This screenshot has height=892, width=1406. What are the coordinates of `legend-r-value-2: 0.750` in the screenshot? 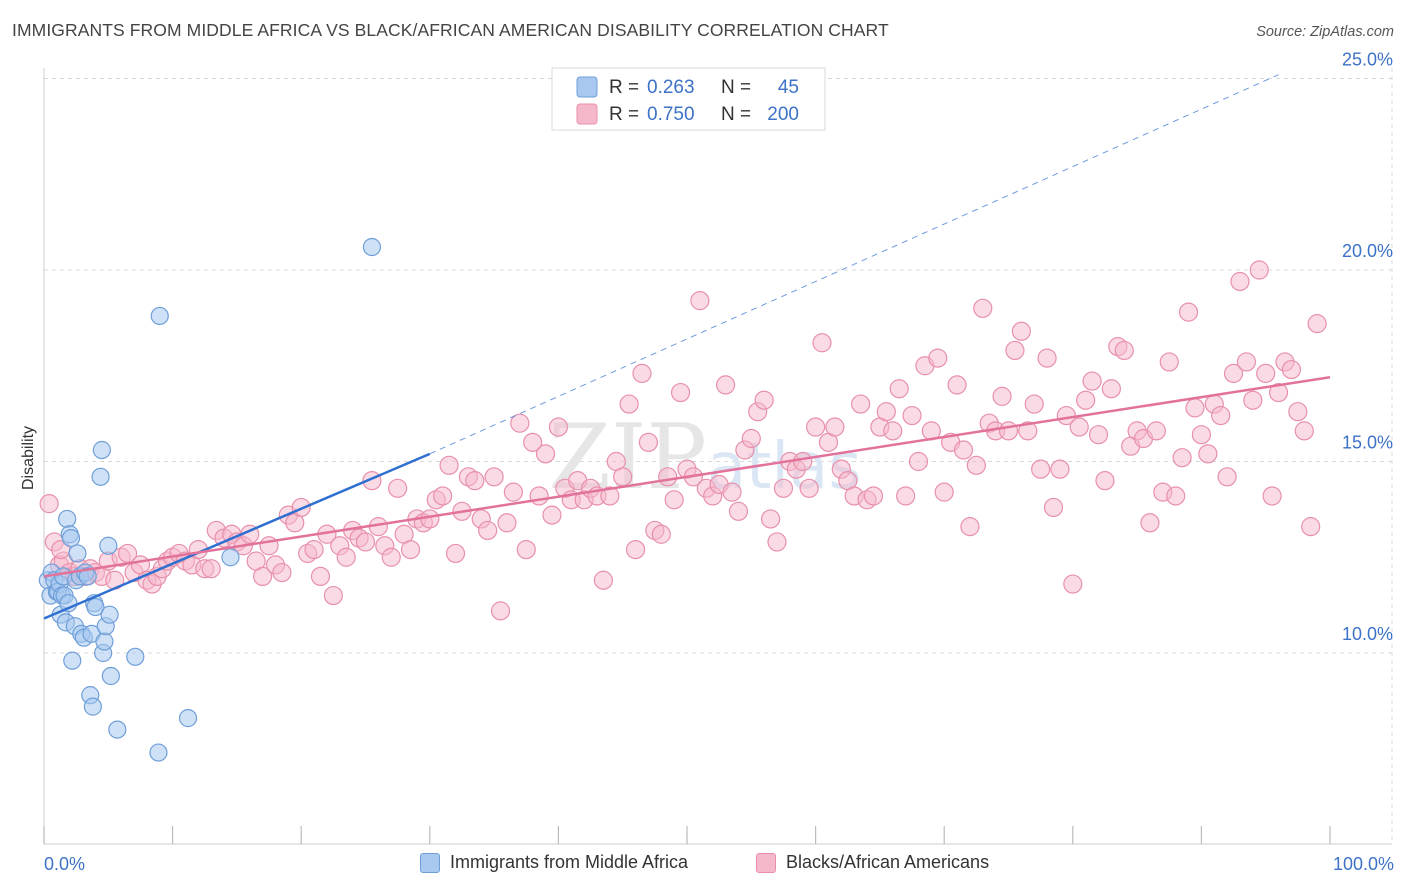 It's located at (671, 114).